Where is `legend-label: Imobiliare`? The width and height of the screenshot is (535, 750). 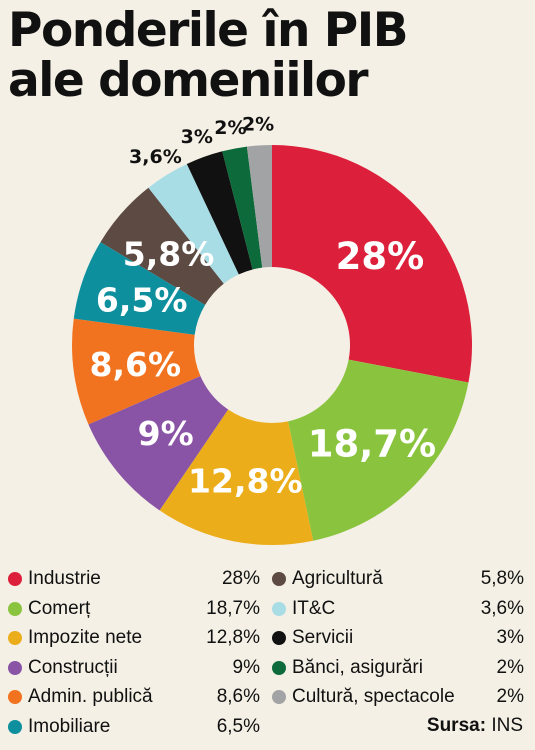 legend-label: Imobiliare is located at coordinates (69, 726).